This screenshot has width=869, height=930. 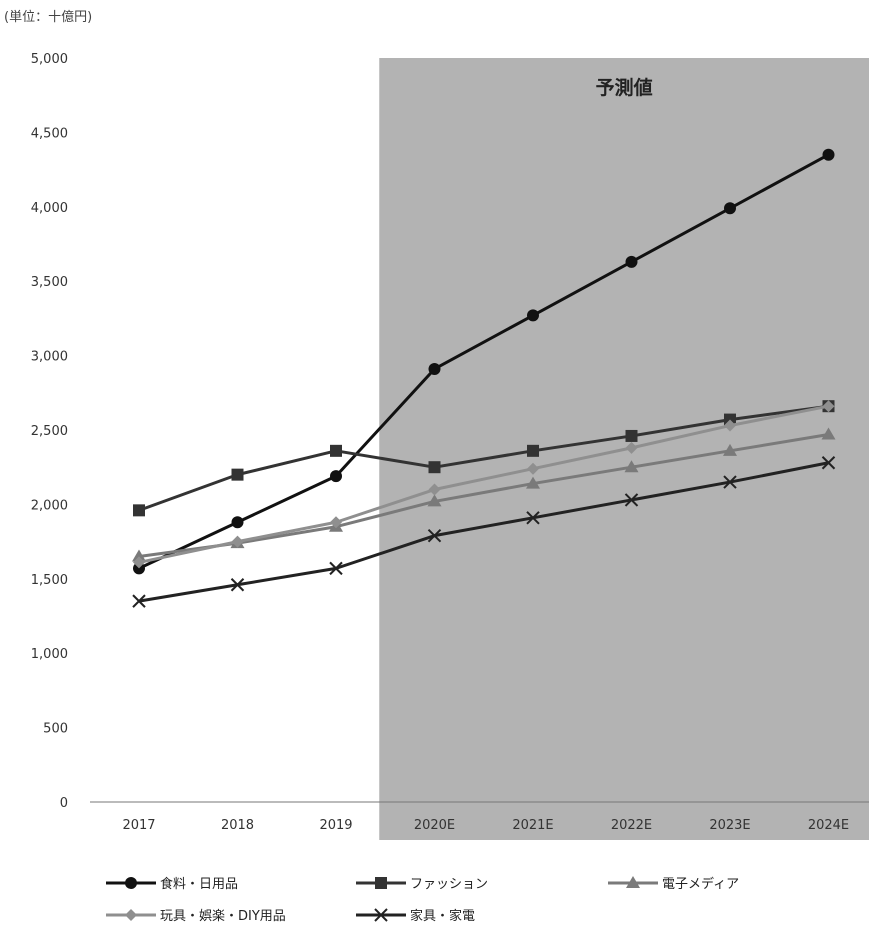 I want to click on y-tick-label: 4,000, so click(x=49, y=208).